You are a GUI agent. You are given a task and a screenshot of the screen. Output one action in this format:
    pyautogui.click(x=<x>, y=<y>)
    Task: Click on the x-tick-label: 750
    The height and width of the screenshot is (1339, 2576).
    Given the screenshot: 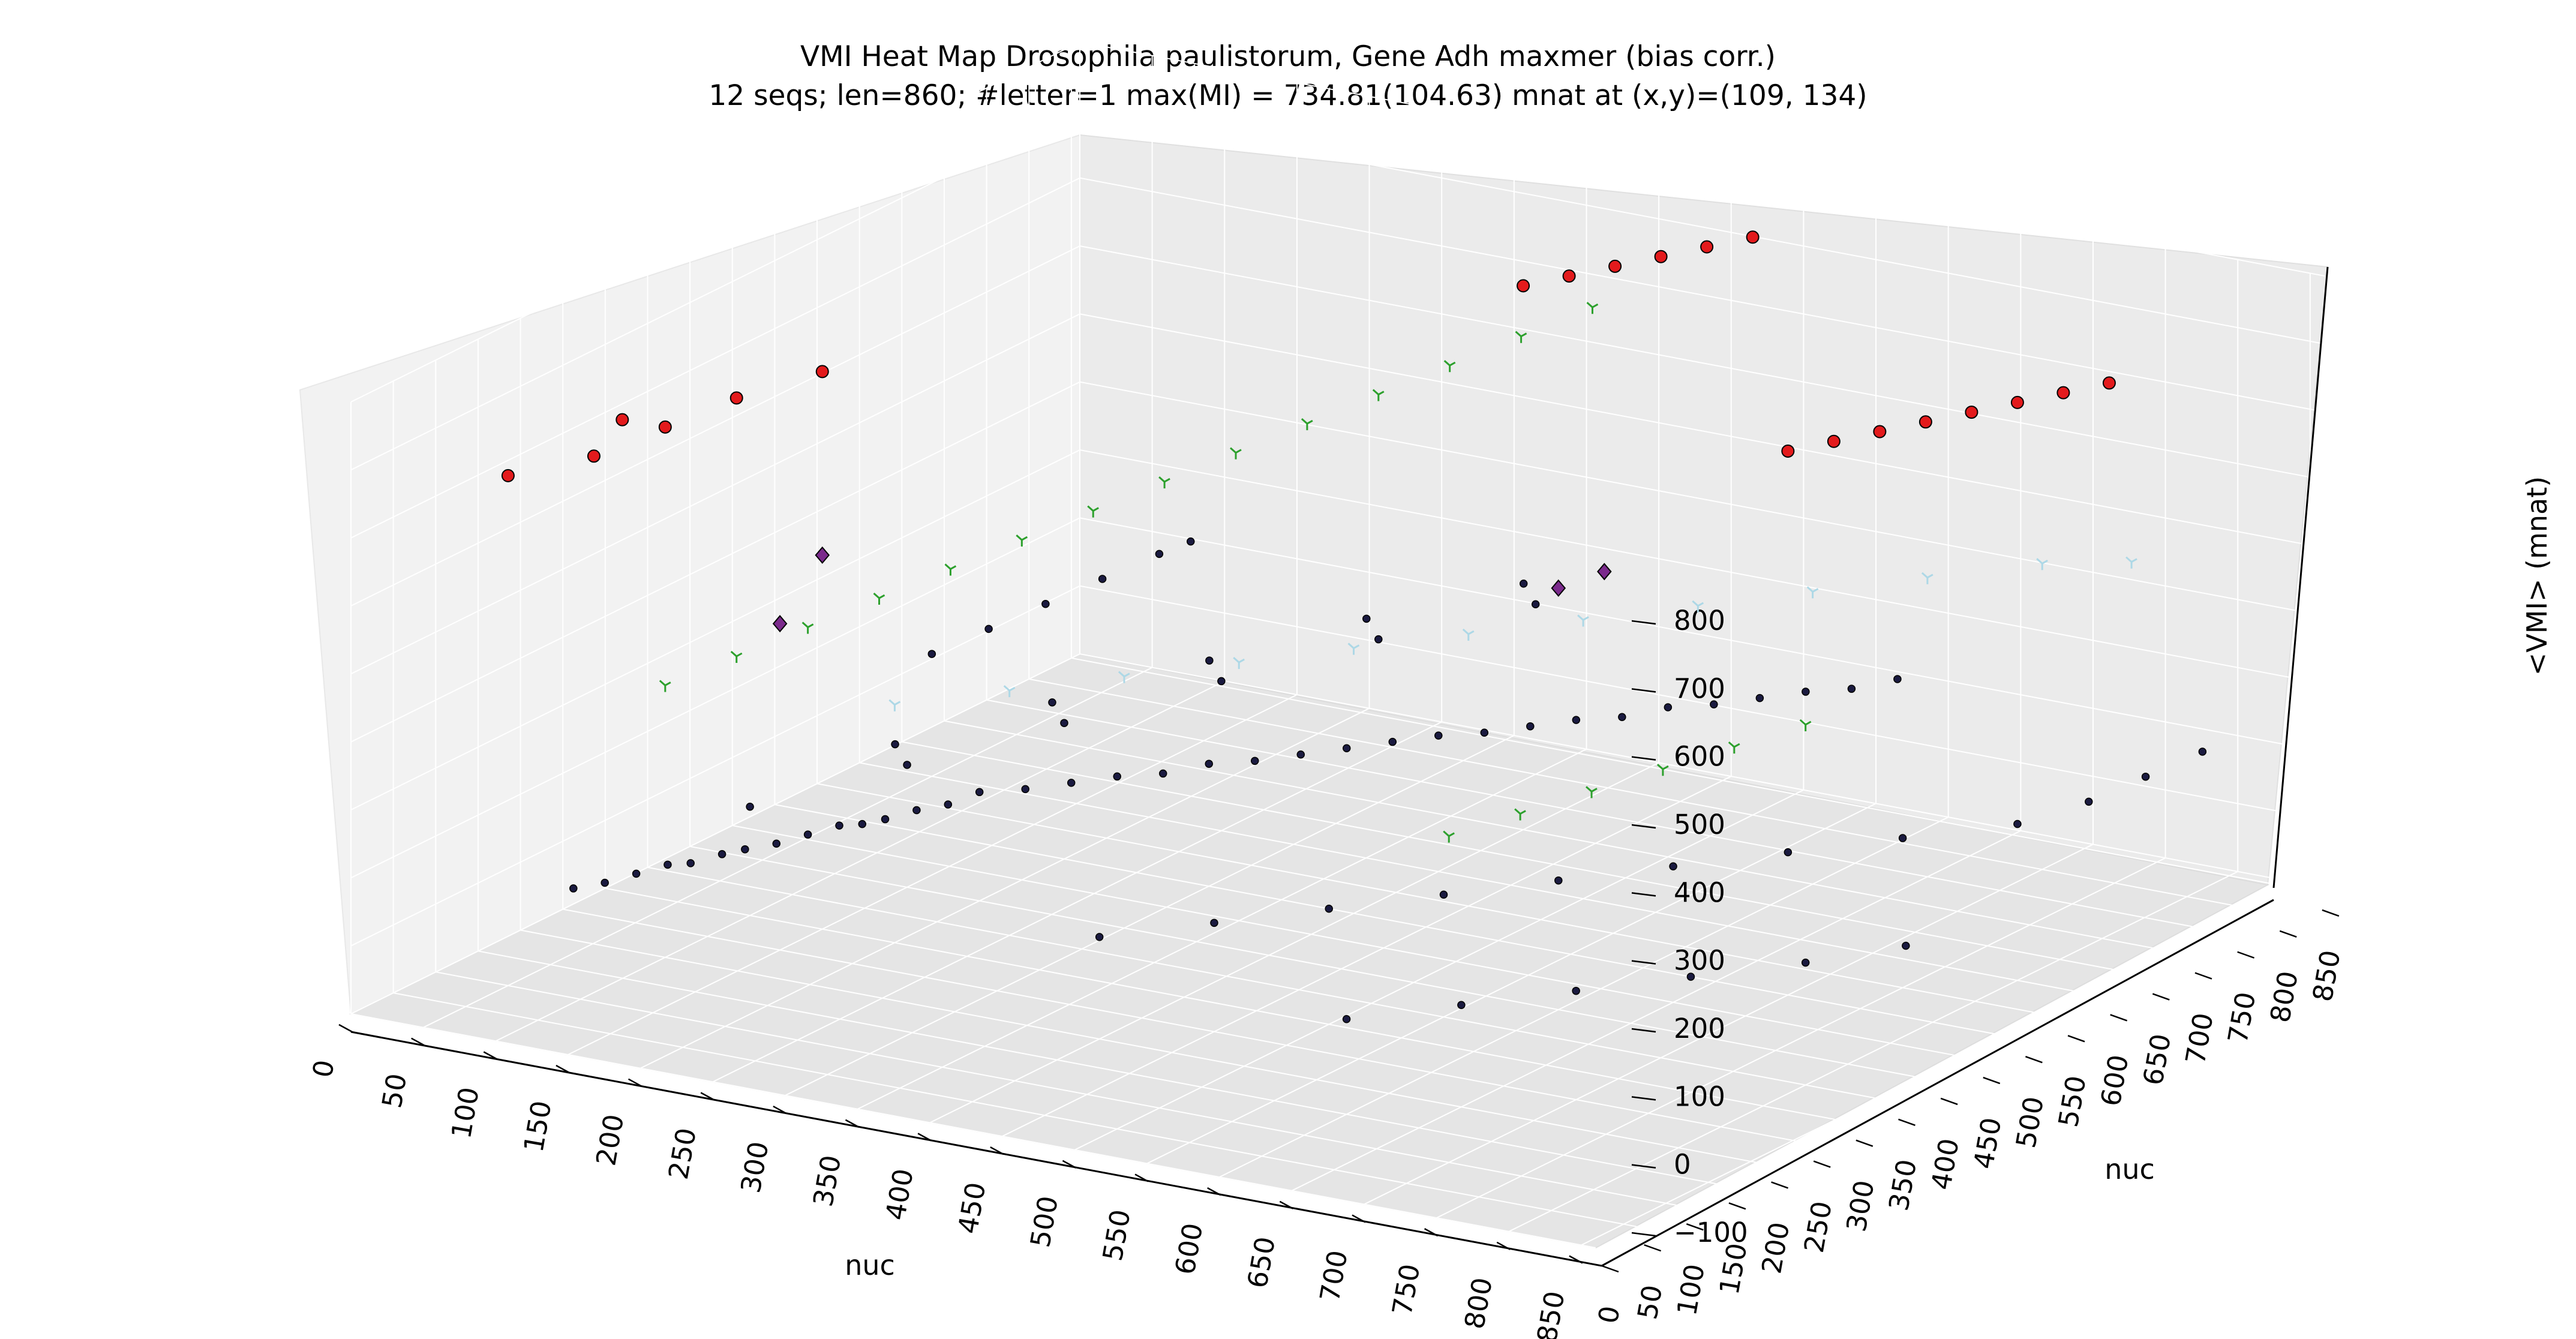 What is the action you would take?
    pyautogui.click(x=1406, y=1290)
    